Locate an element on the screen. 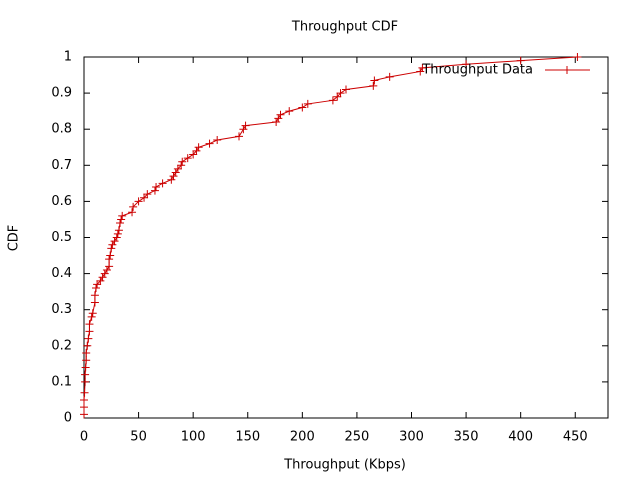 The height and width of the screenshot is (480, 640). chart-title: Throughput CDF is located at coordinates (344, 27).